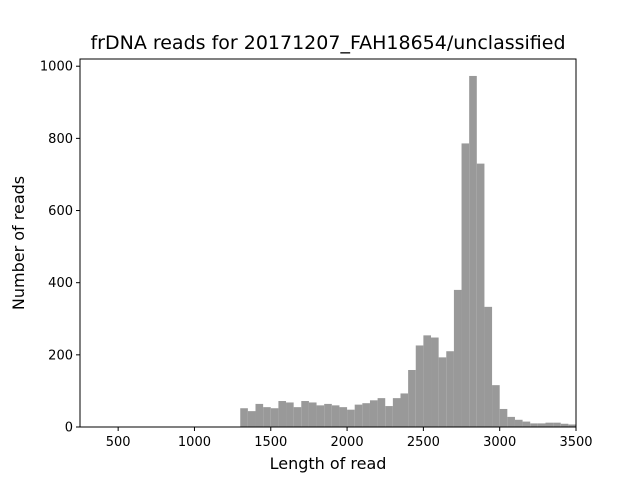  What do you see at coordinates (69, 428) in the screenshot?
I see `y-tick-label: 0` at bounding box center [69, 428].